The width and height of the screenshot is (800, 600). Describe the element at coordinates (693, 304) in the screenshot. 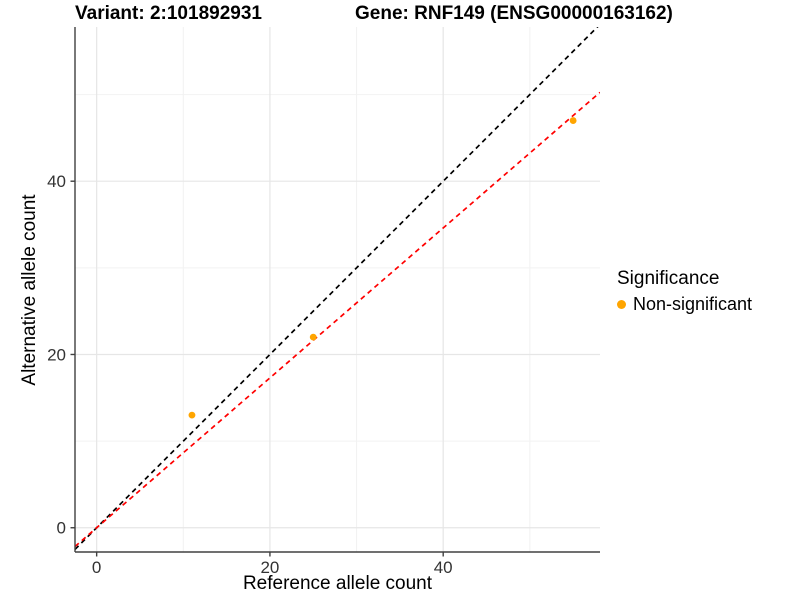

I see `legend-item-label: Non-significant` at that location.